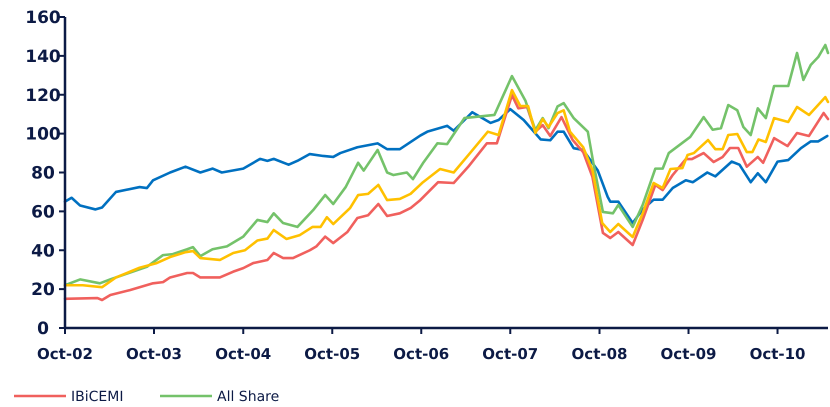 The image size is (830, 407). I want to click on y-tick-label: 120, so click(43, 96).